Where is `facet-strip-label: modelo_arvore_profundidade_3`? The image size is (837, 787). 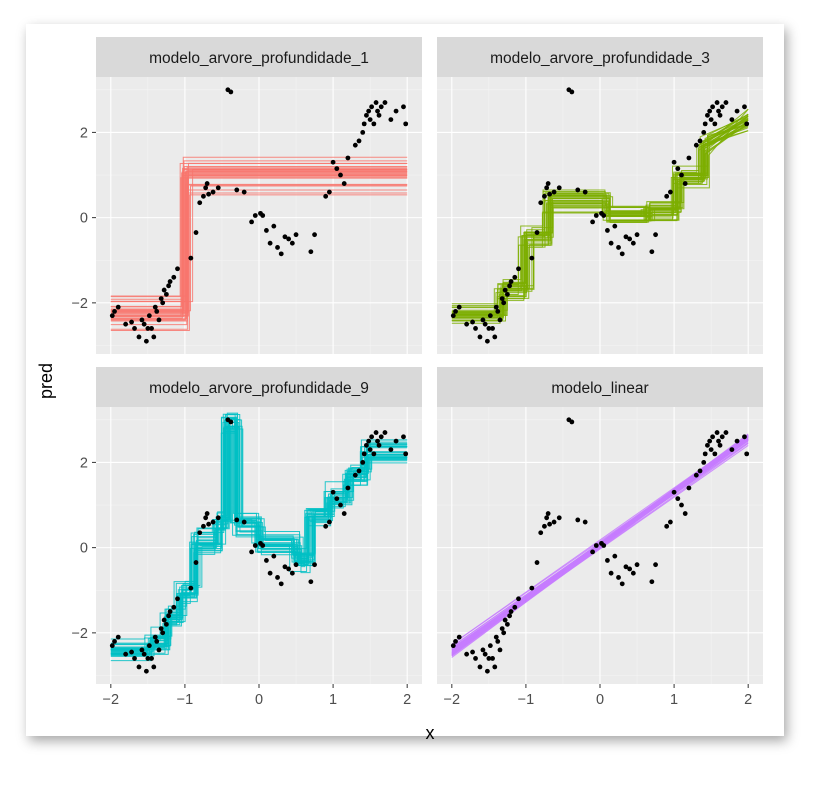
facet-strip-label: modelo_arvore_profundidade_3 is located at coordinates (600, 58).